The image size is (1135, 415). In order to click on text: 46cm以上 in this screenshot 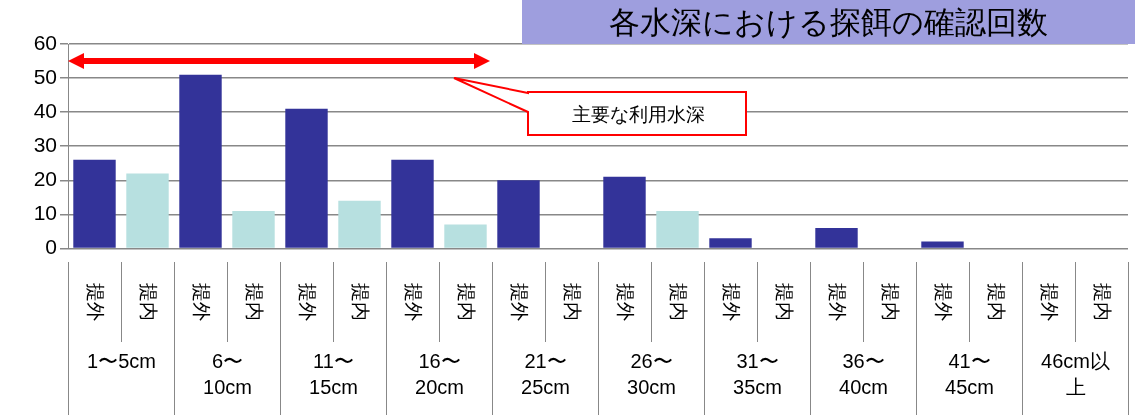, I will do `click(1075, 378)`.